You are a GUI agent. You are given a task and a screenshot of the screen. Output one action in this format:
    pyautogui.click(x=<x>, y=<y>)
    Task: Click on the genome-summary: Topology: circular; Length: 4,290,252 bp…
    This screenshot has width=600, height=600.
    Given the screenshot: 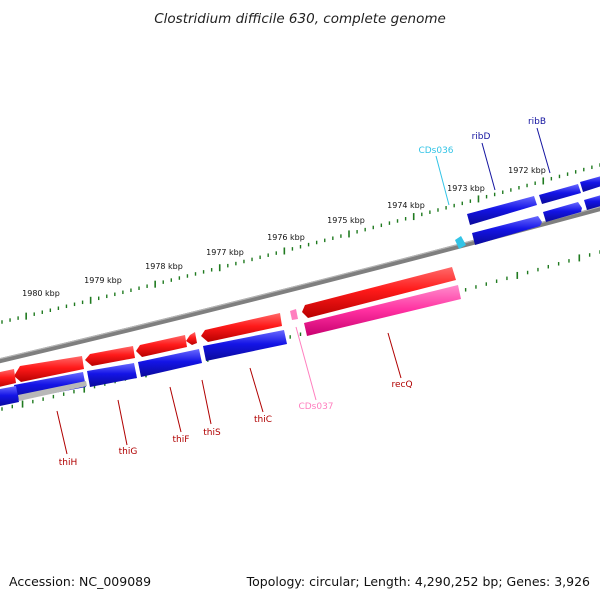 What is the action you would take?
    pyautogui.click(x=418, y=581)
    